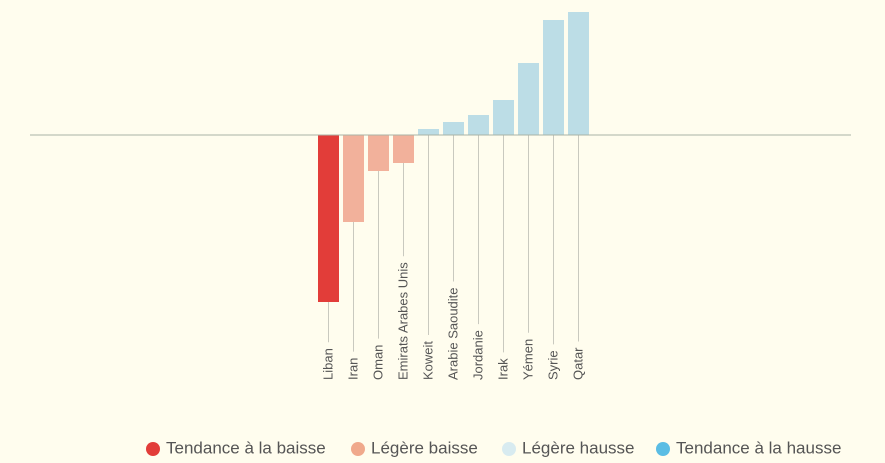 Image resolution: width=885 pixels, height=463 pixels. Describe the element at coordinates (328, 364) in the screenshot. I see `category-label: Liban` at that location.